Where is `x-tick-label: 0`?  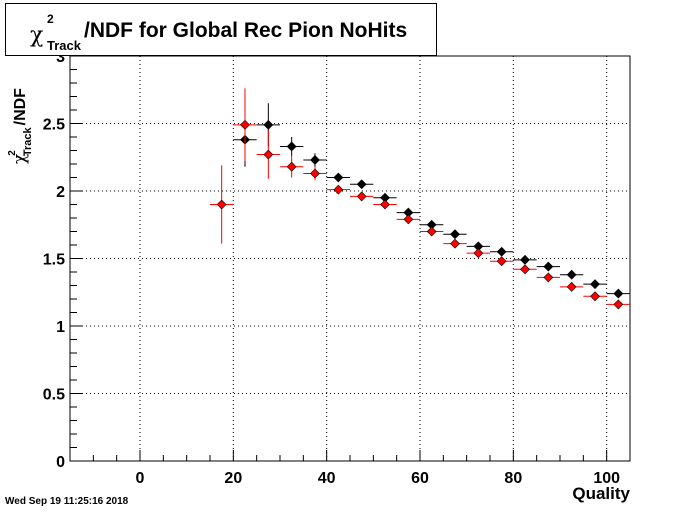
x-tick-label: 0 is located at coordinates (140, 478).